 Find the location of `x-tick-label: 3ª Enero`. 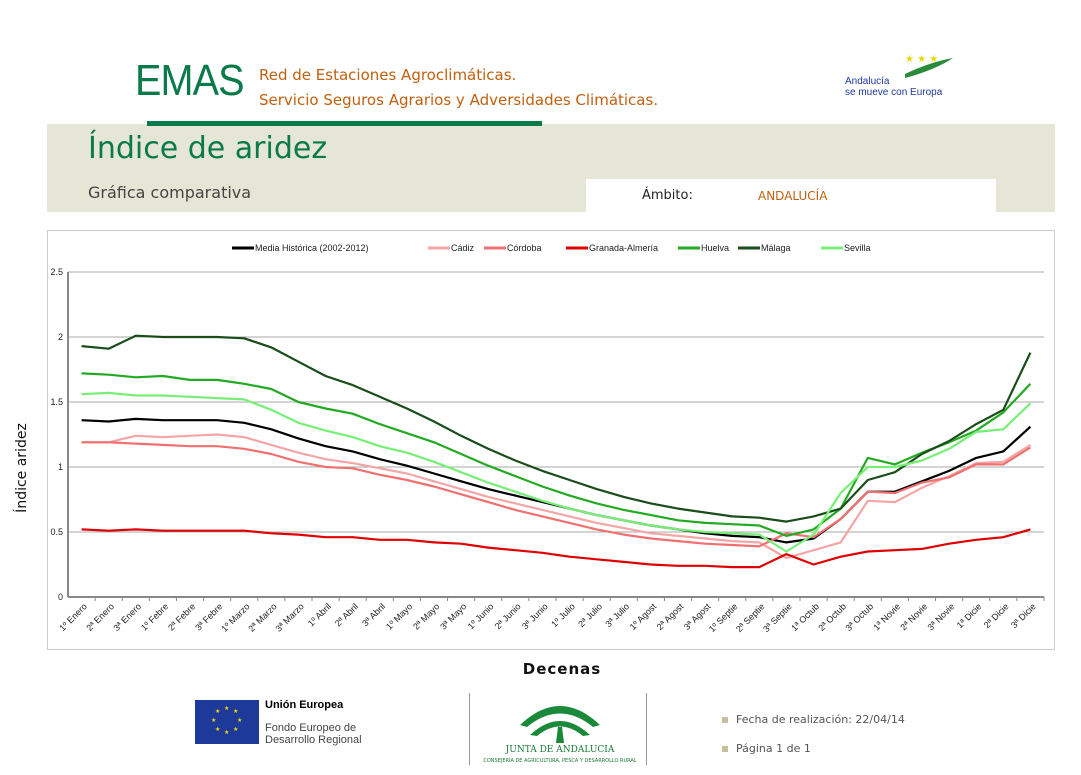

x-tick-label: 3ª Enero is located at coordinates (127, 617).